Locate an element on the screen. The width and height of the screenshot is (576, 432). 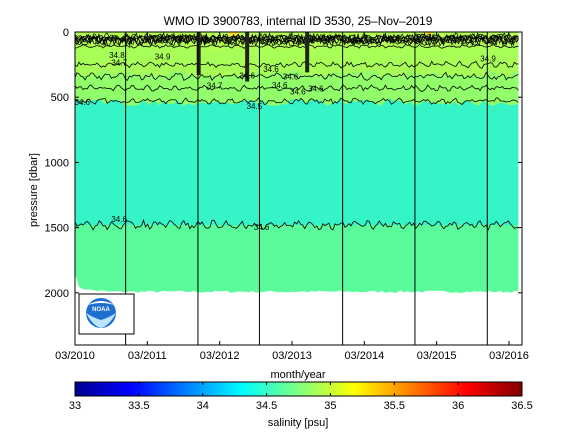
colorbar-tick-label: 33.5 is located at coordinates (138, 406).